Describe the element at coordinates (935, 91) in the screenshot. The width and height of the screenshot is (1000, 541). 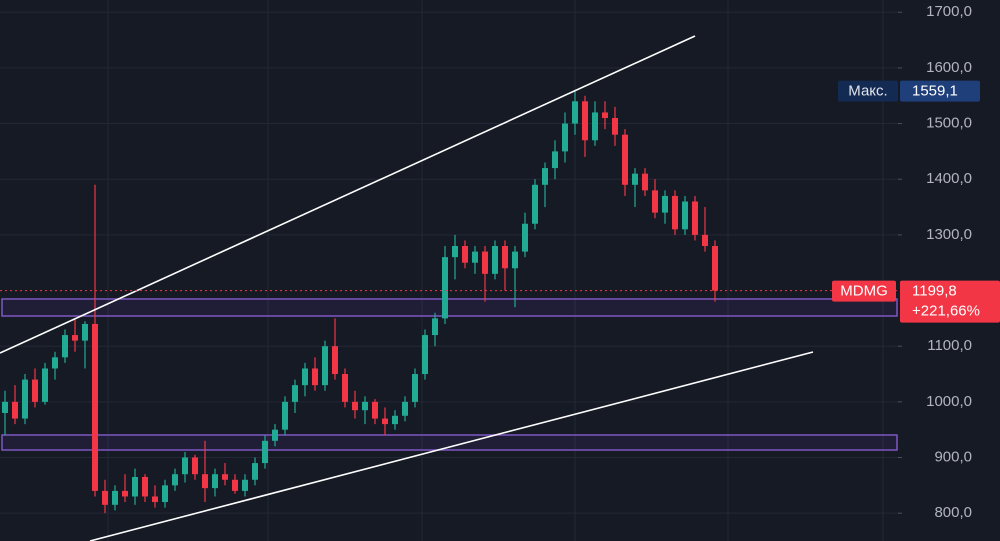
I see `max-value: 1559,1` at that location.